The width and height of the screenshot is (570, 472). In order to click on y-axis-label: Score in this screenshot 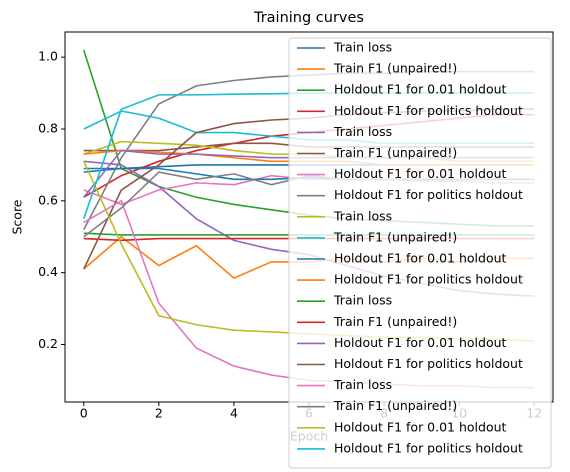, I will do `click(17, 216)`.